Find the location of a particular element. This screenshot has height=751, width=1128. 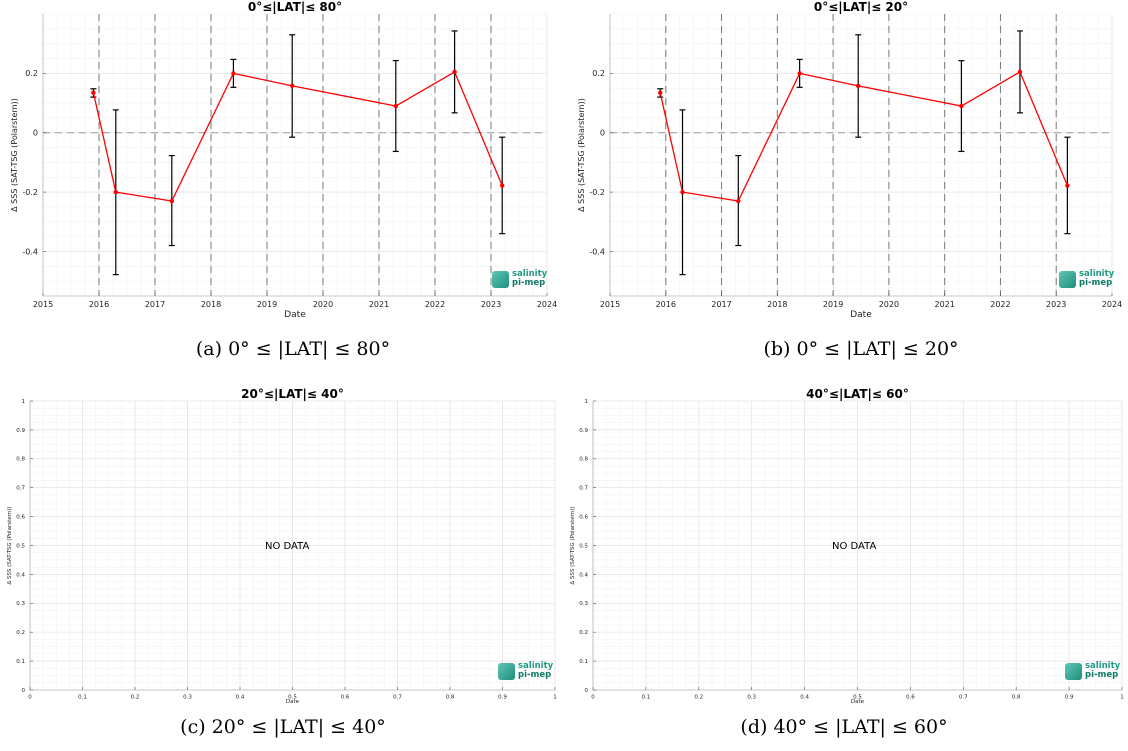

x-tick-label: 0.1 is located at coordinates (646, 698).